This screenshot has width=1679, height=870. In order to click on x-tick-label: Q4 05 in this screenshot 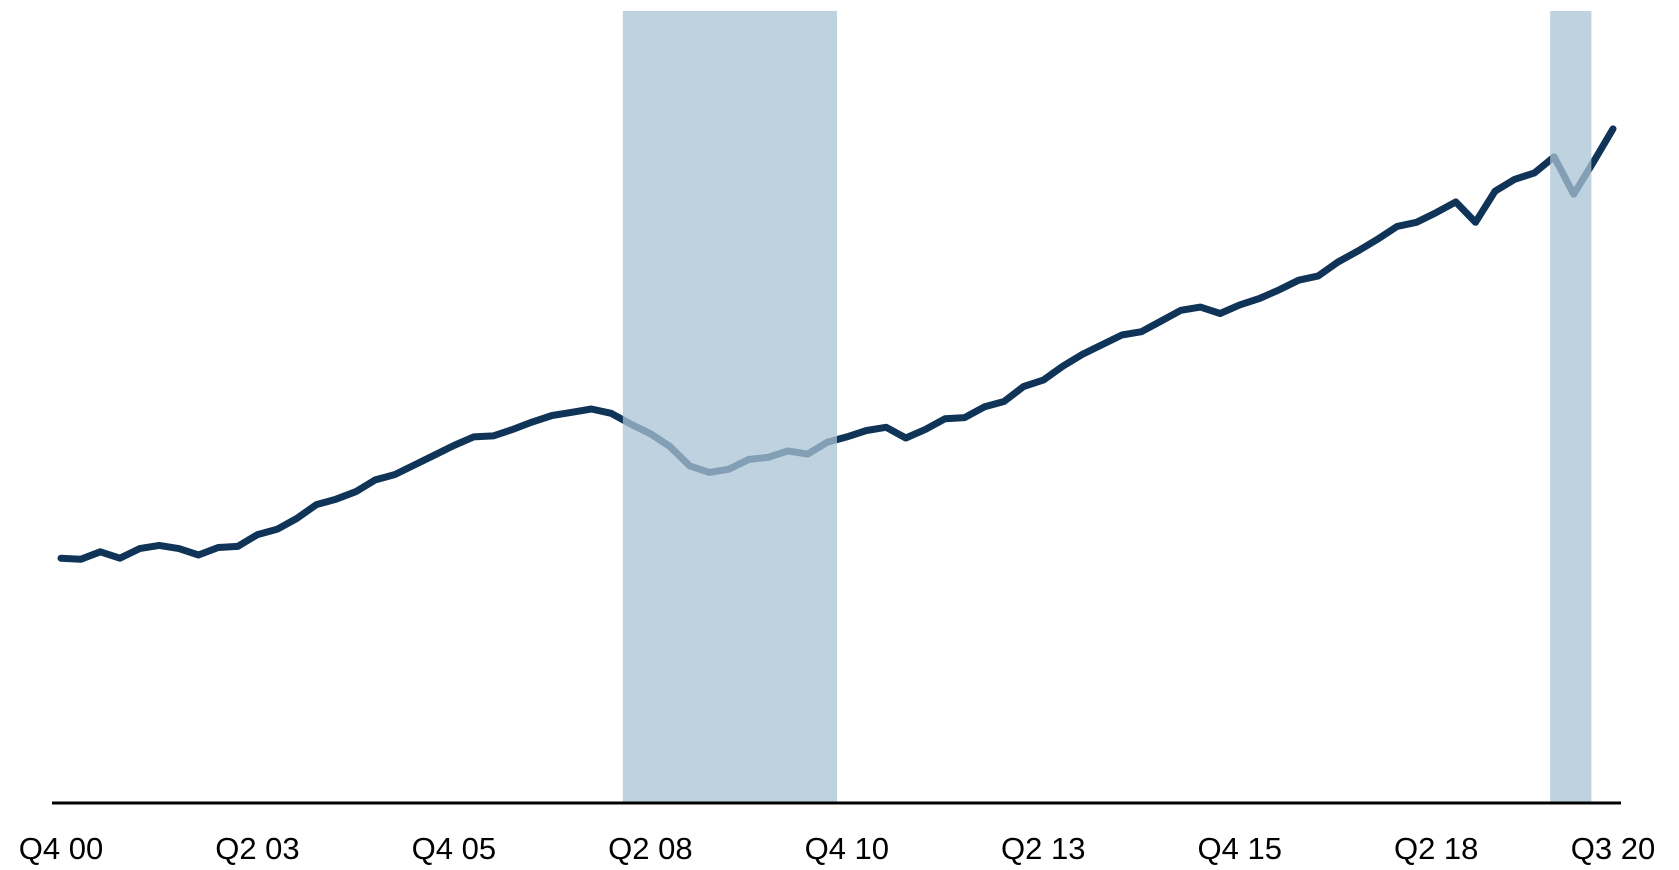, I will do `click(454, 848)`.